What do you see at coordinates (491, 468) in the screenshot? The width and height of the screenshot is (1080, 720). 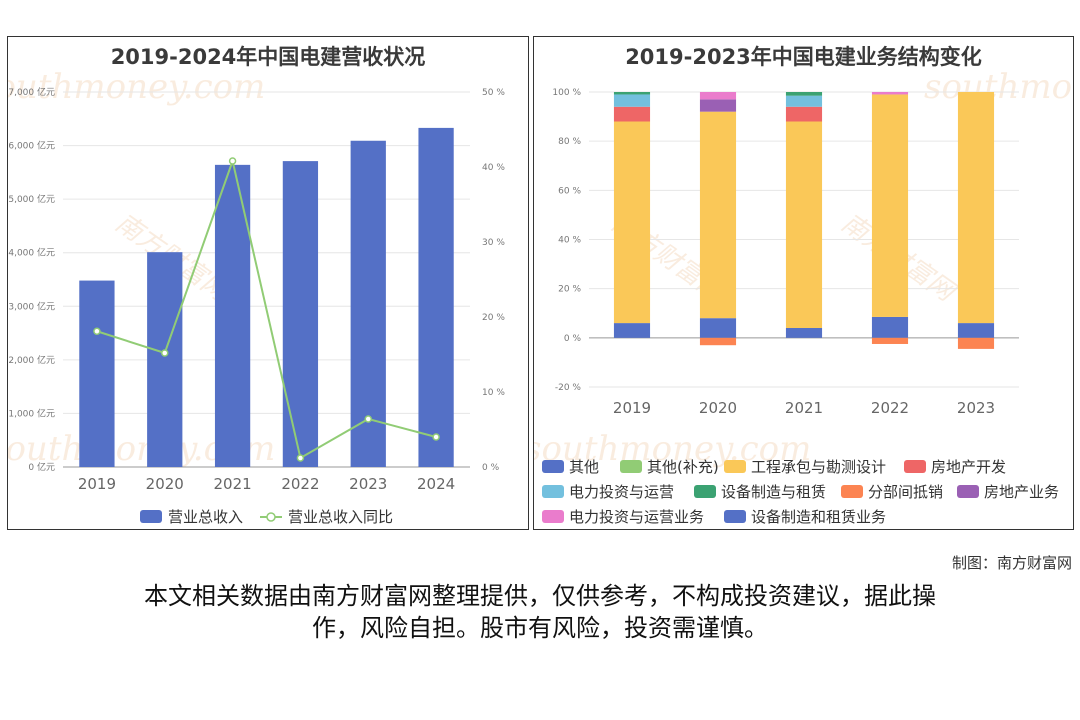 I see `y-right-tick-label: 0 %` at bounding box center [491, 468].